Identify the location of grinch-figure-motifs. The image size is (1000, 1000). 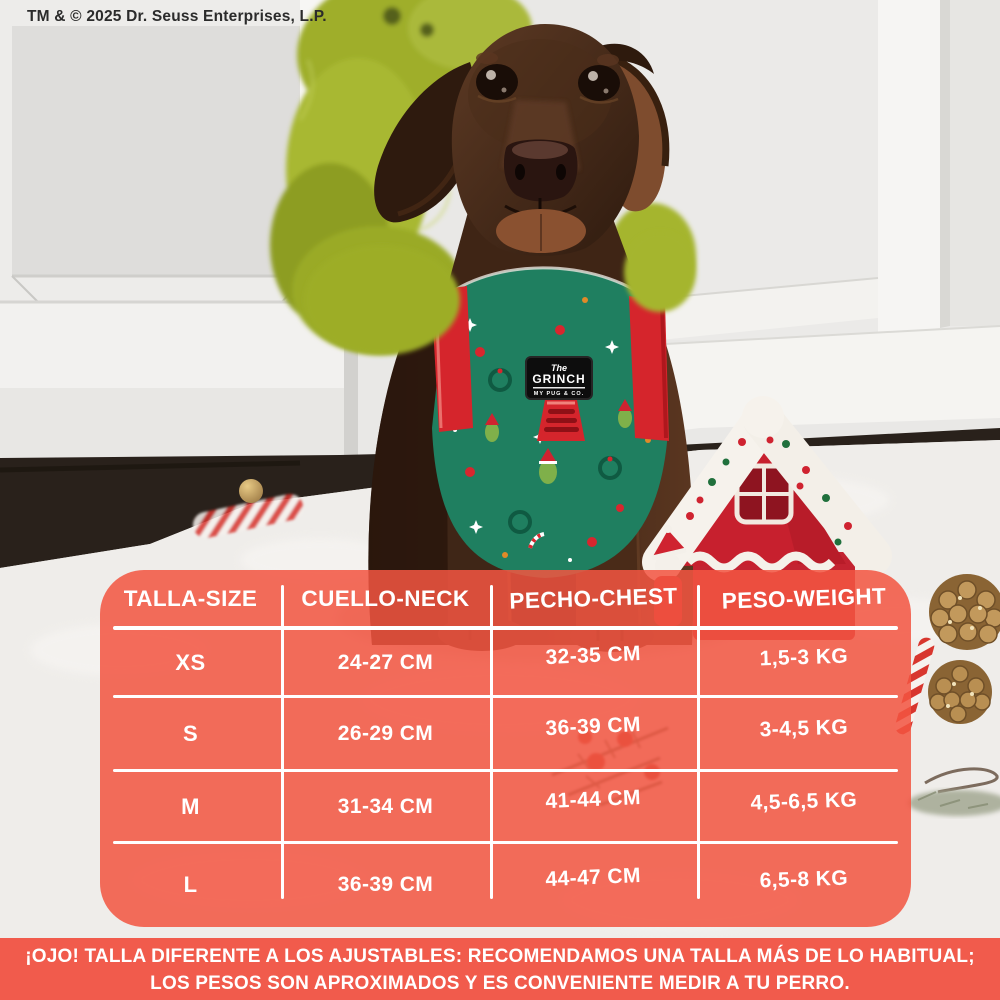
(558, 441).